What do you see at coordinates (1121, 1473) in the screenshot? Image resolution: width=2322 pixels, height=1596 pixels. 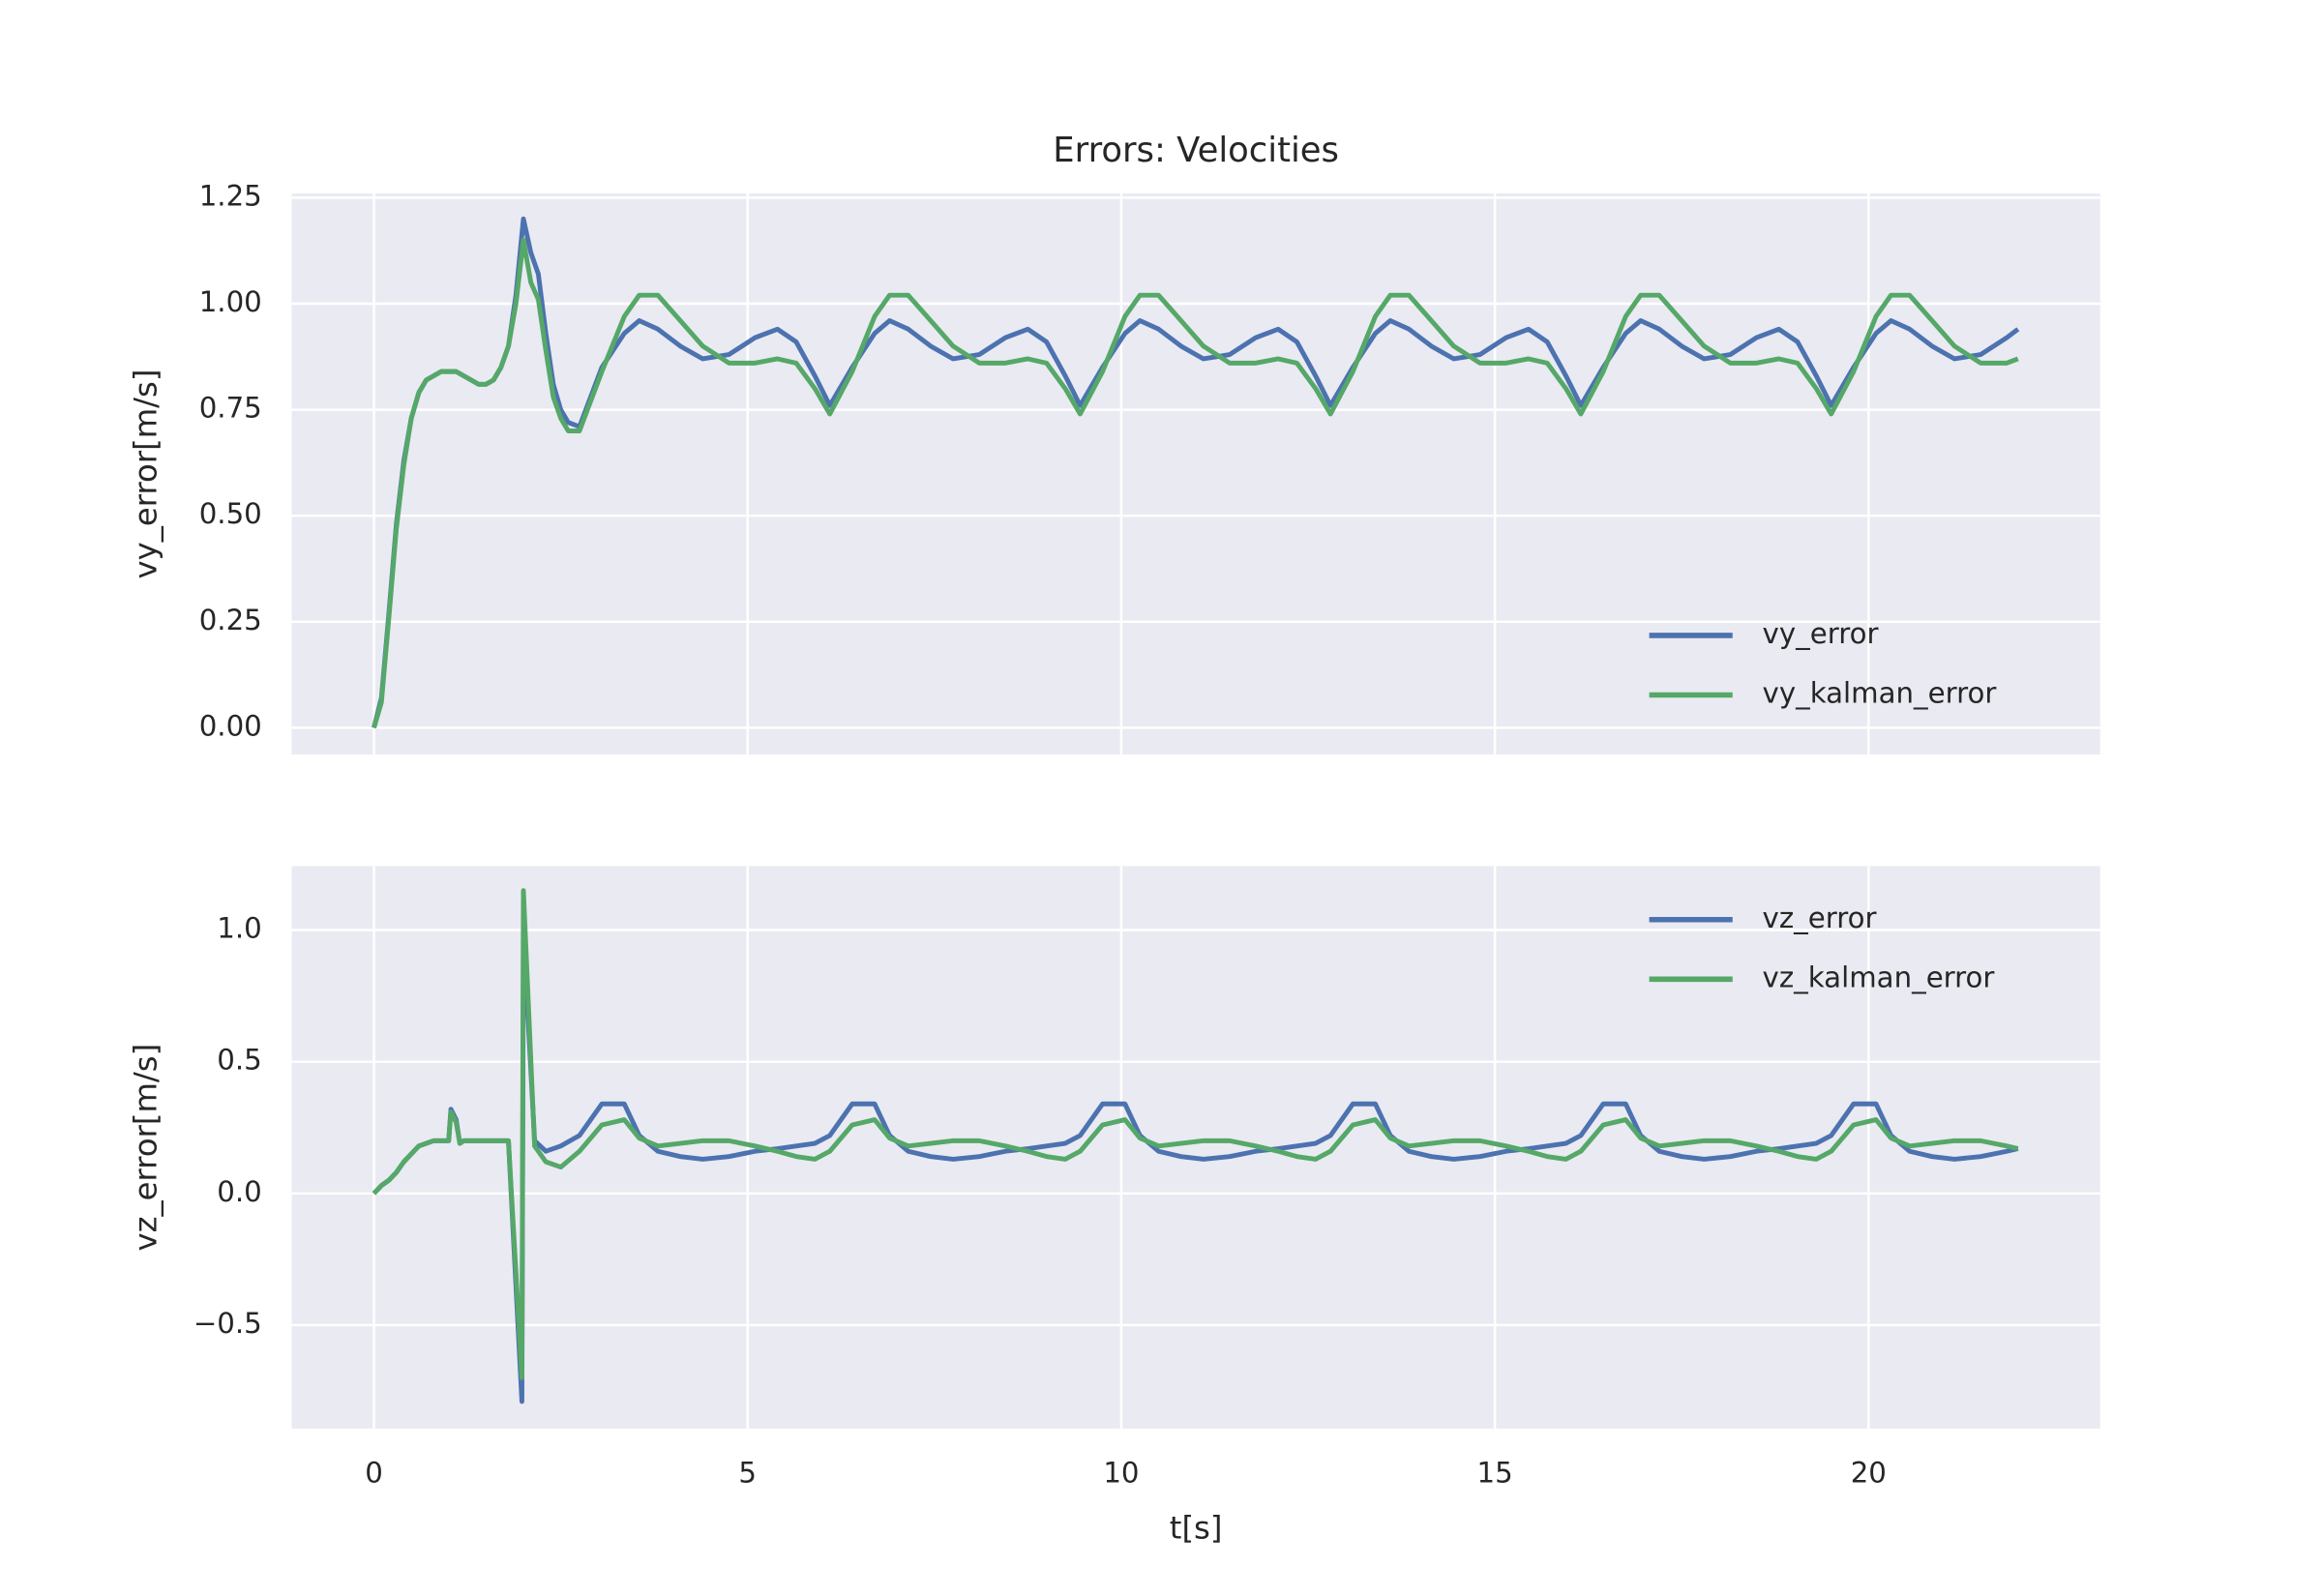 I see `x-tick-label: 10` at bounding box center [1121, 1473].